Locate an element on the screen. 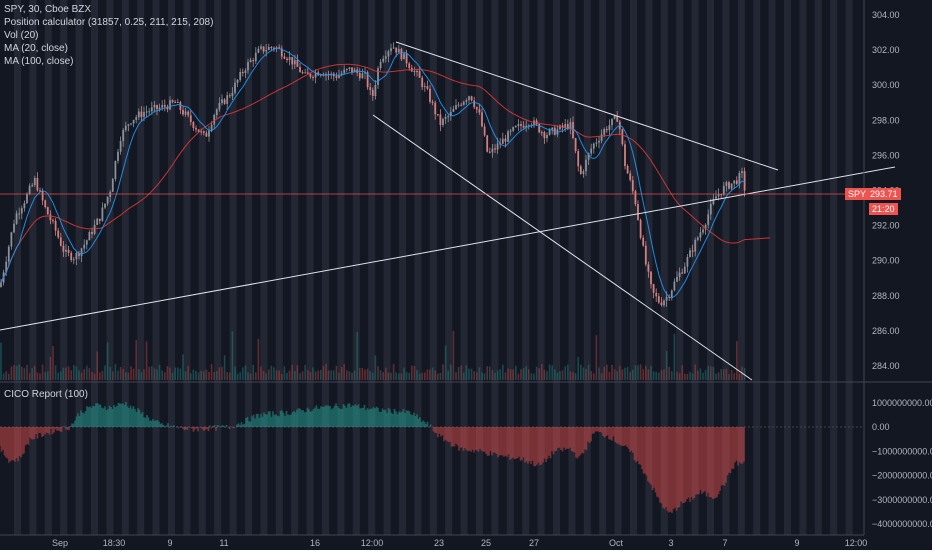 The height and width of the screenshot is (550, 932). sub-legend: CICO Report (100) is located at coordinates (46, 394).